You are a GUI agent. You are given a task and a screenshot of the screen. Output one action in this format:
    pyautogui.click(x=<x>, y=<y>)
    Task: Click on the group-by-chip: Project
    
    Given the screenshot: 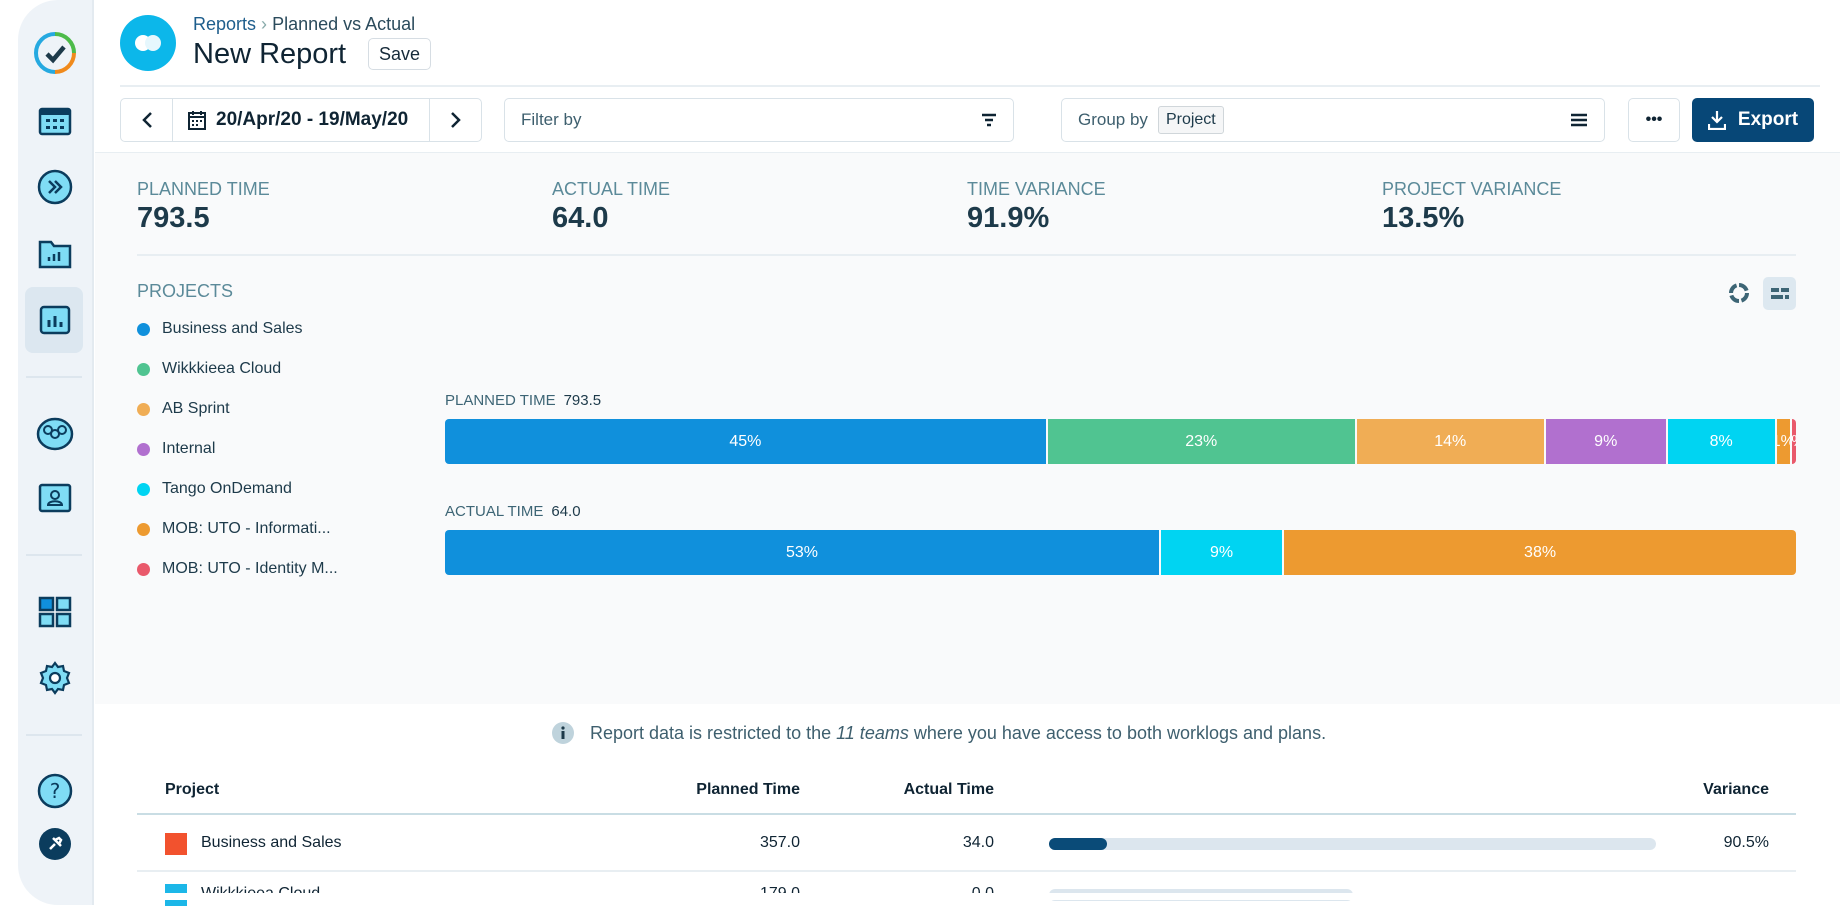 What is the action you would take?
    pyautogui.click(x=1190, y=120)
    